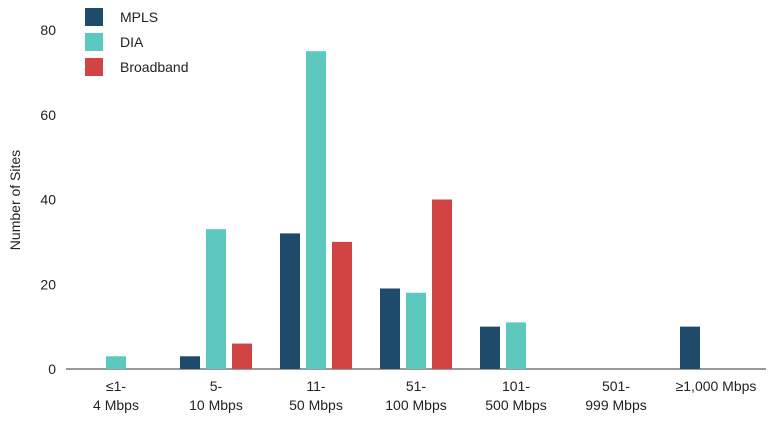  What do you see at coordinates (415, 395) in the screenshot?
I see `x-tick-label: 51-100 Mbps` at bounding box center [415, 395].